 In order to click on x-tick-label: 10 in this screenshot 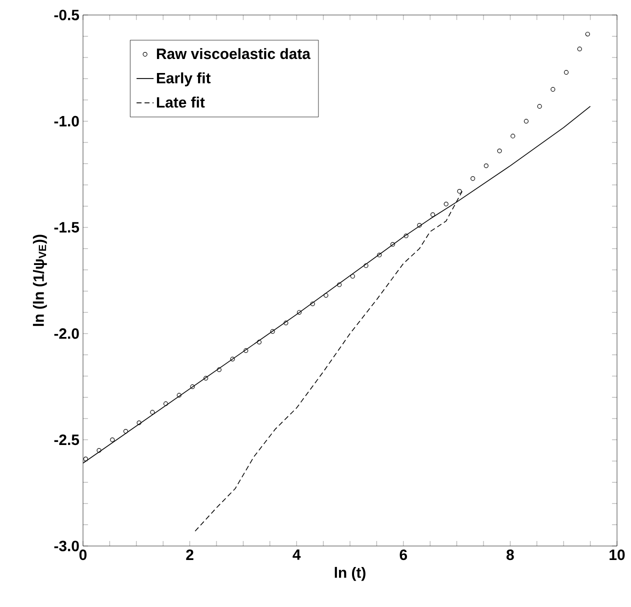, I will do `click(617, 555)`.